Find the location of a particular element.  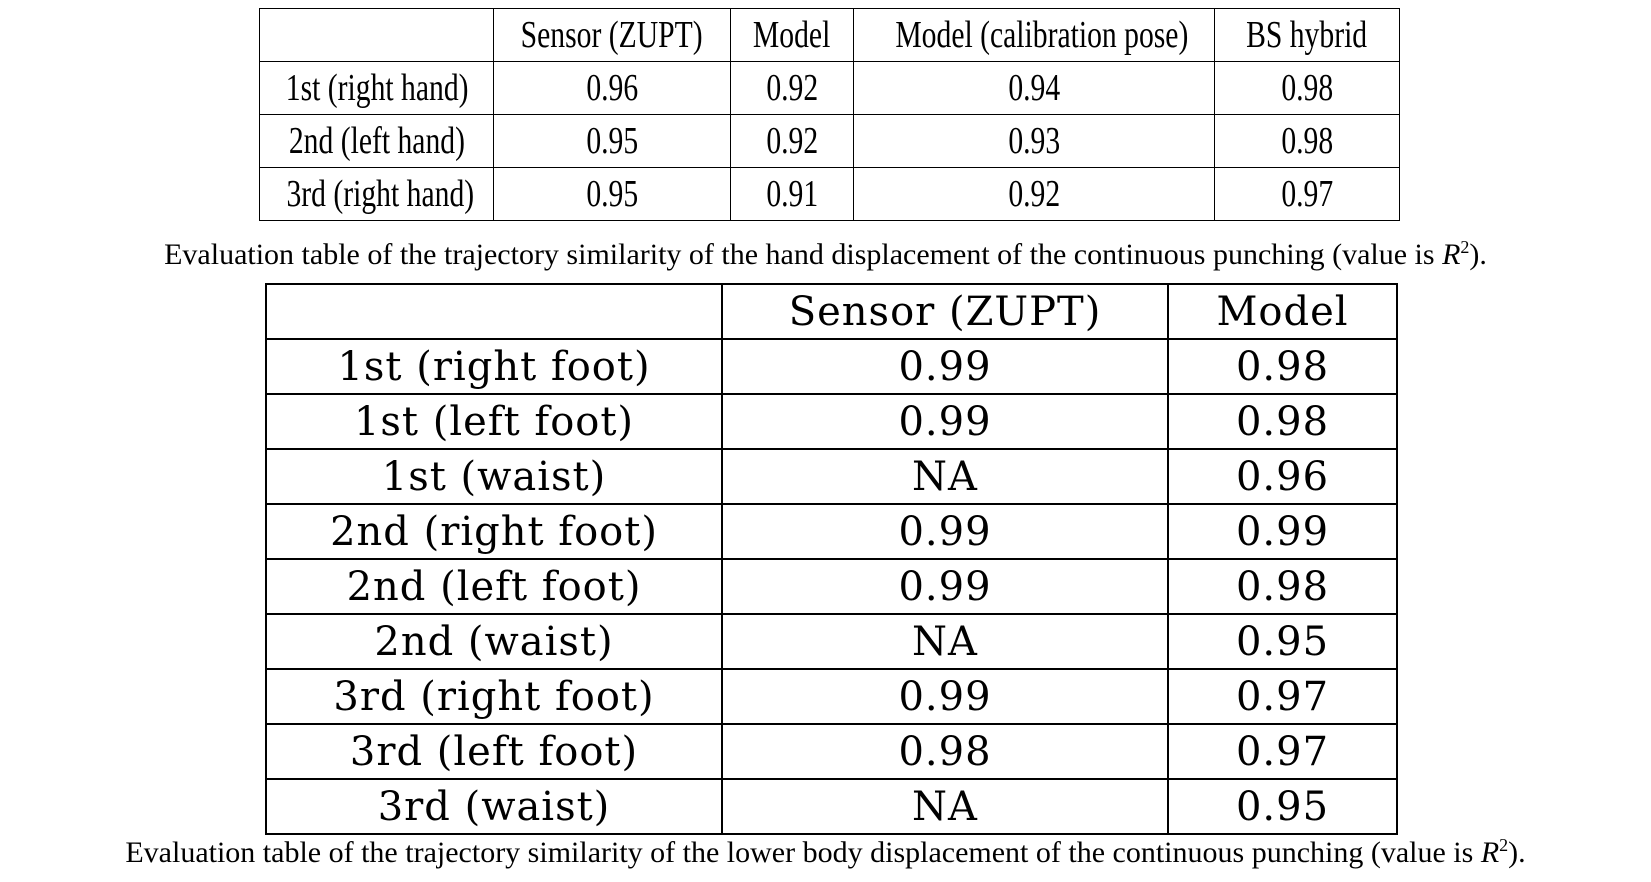

row-label: 3rd (right foot) is located at coordinates (494, 696).